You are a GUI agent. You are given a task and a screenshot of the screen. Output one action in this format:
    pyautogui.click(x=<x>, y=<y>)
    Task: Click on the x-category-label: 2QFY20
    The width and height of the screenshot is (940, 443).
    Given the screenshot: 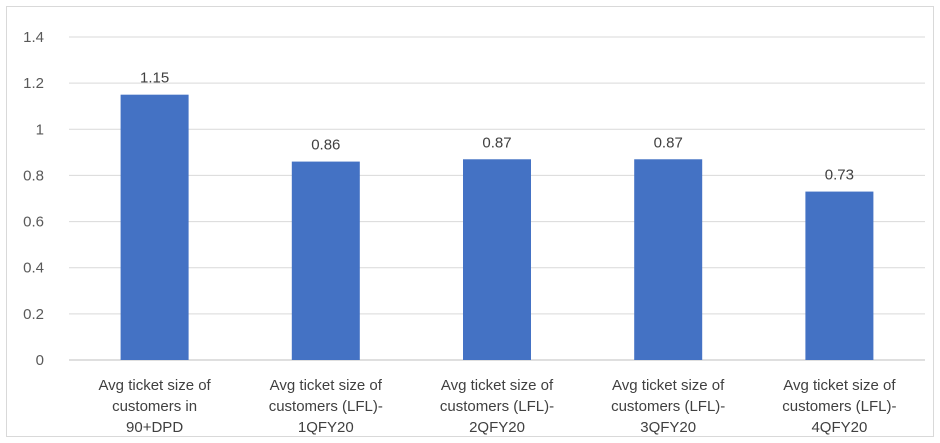 What is the action you would take?
    pyautogui.click(x=497, y=427)
    